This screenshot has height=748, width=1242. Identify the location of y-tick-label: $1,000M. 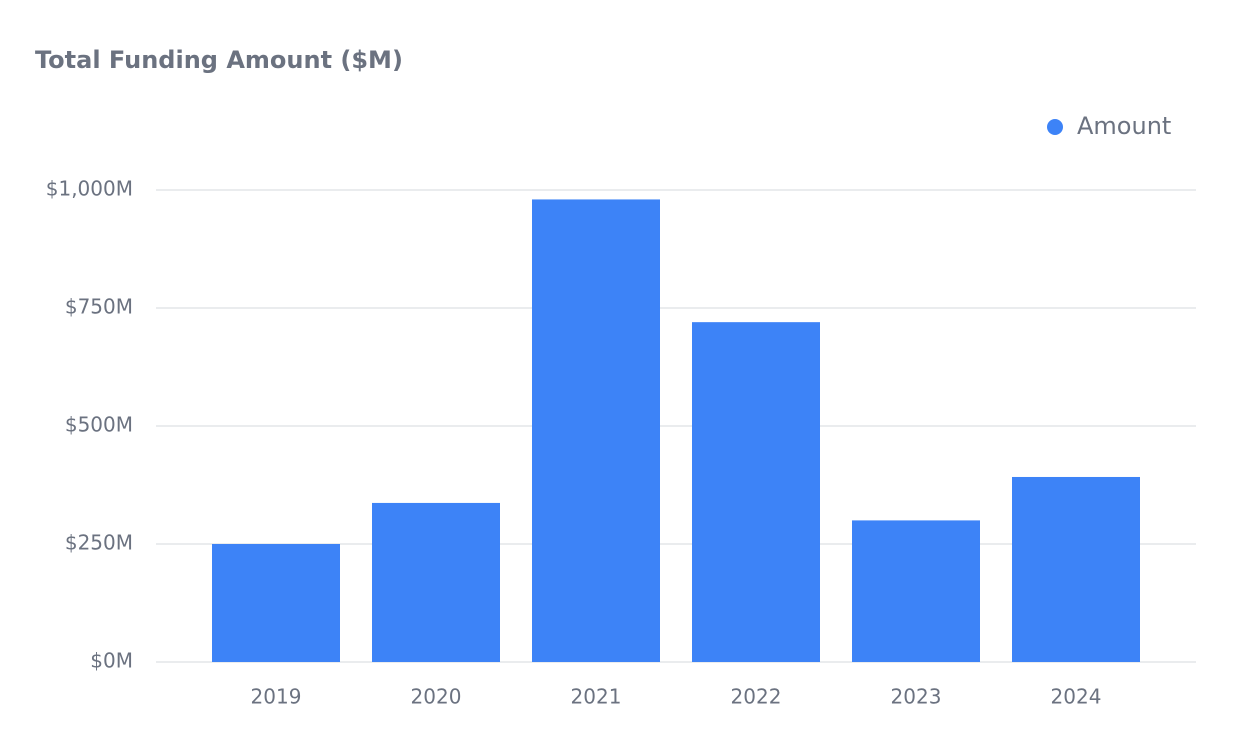
(89, 189).